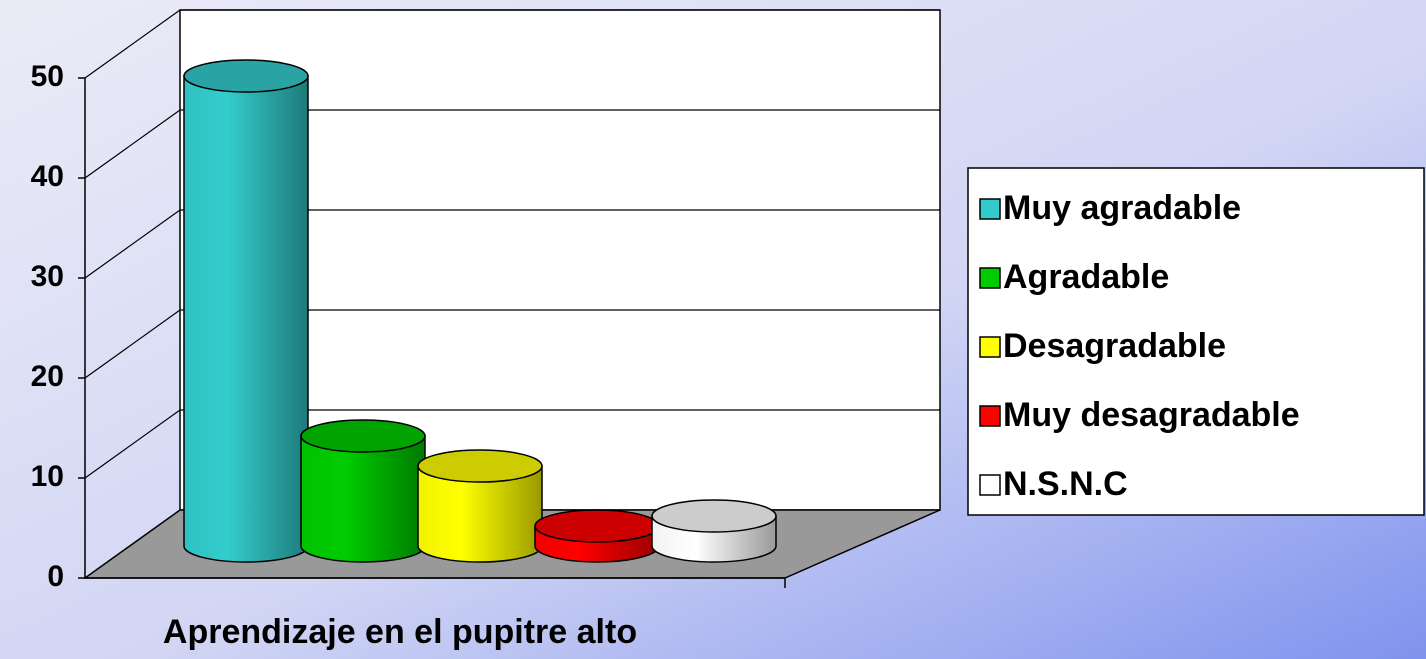 The width and height of the screenshot is (1426, 659). Describe the element at coordinates (47, 376) in the screenshot. I see `y-tick-label: 20` at that location.